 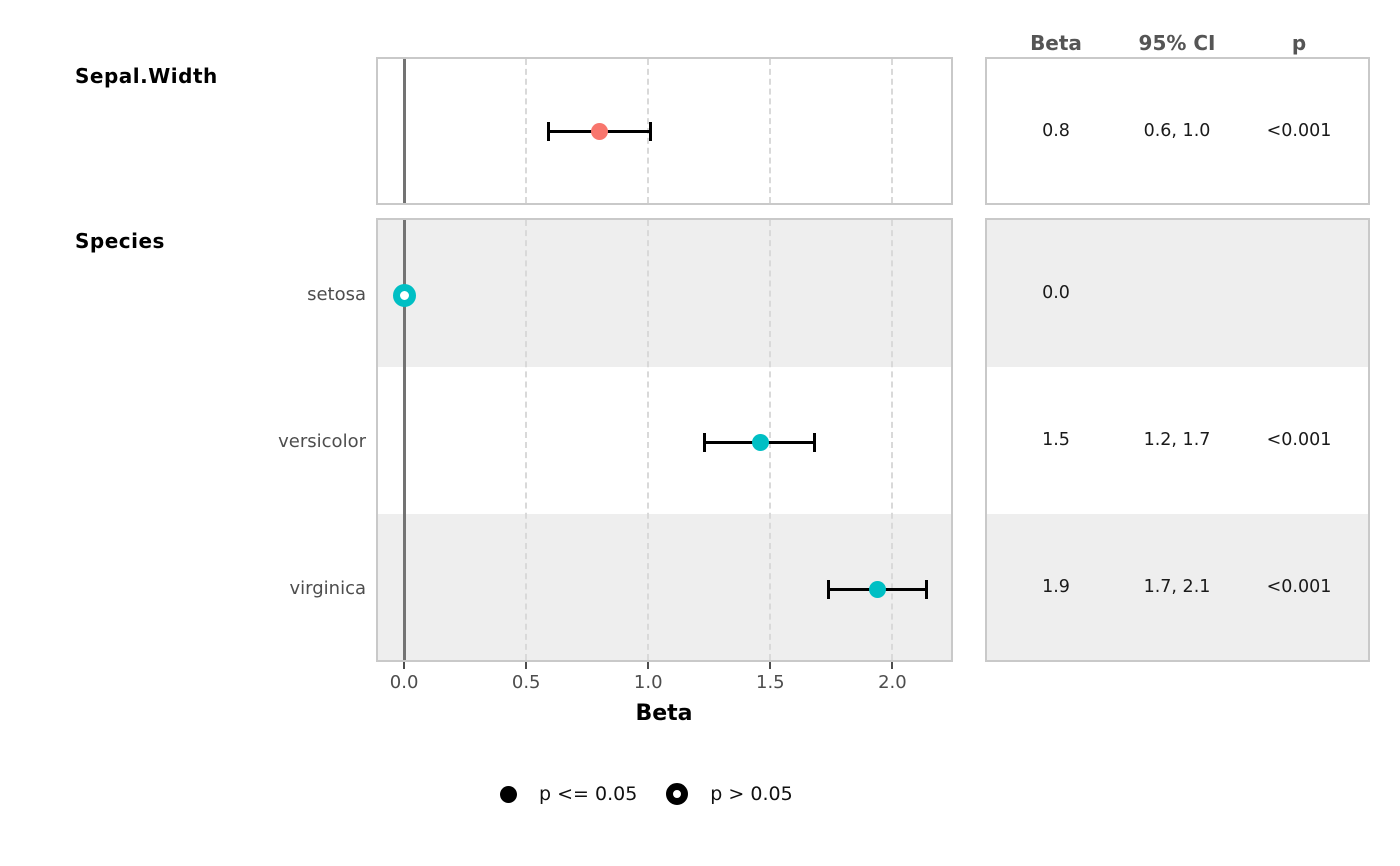 What do you see at coordinates (751, 794) in the screenshot?
I see `legend-label: p > 0.05` at bounding box center [751, 794].